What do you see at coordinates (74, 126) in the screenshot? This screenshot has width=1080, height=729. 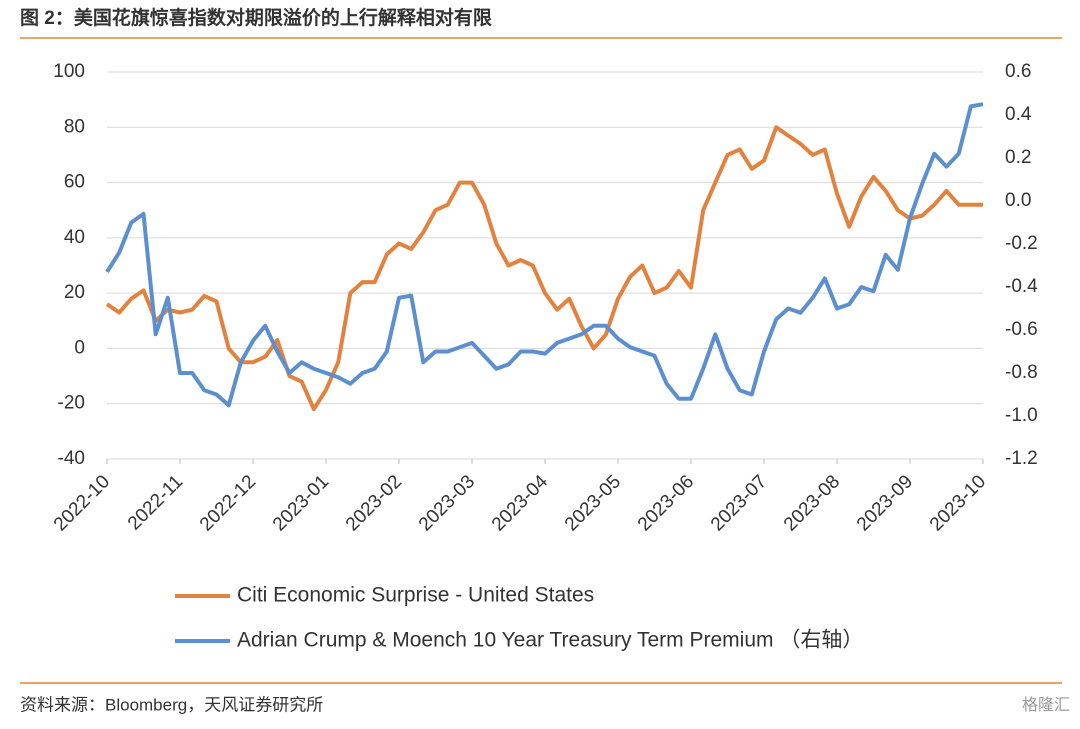 I see `y-tick-label: 80` at bounding box center [74, 126].